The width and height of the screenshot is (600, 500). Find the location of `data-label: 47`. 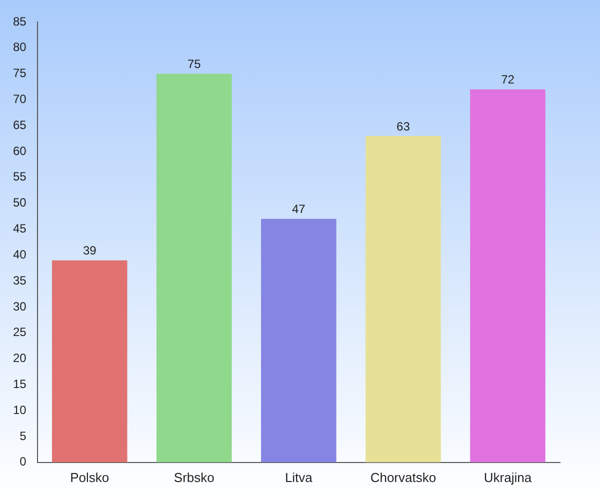

data-label: 47 is located at coordinates (299, 209).